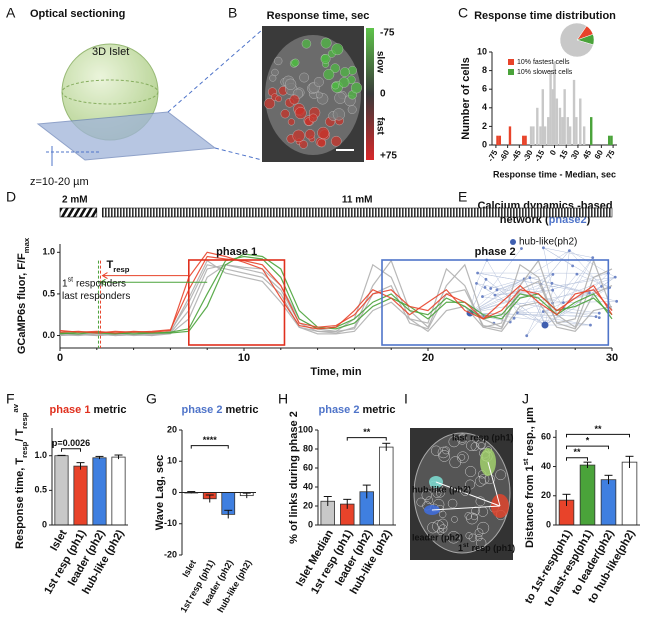 Image resolution: width=652 pixels, height=619 pixels. I want to click on y-tick-label: -20, so click(170, 554).